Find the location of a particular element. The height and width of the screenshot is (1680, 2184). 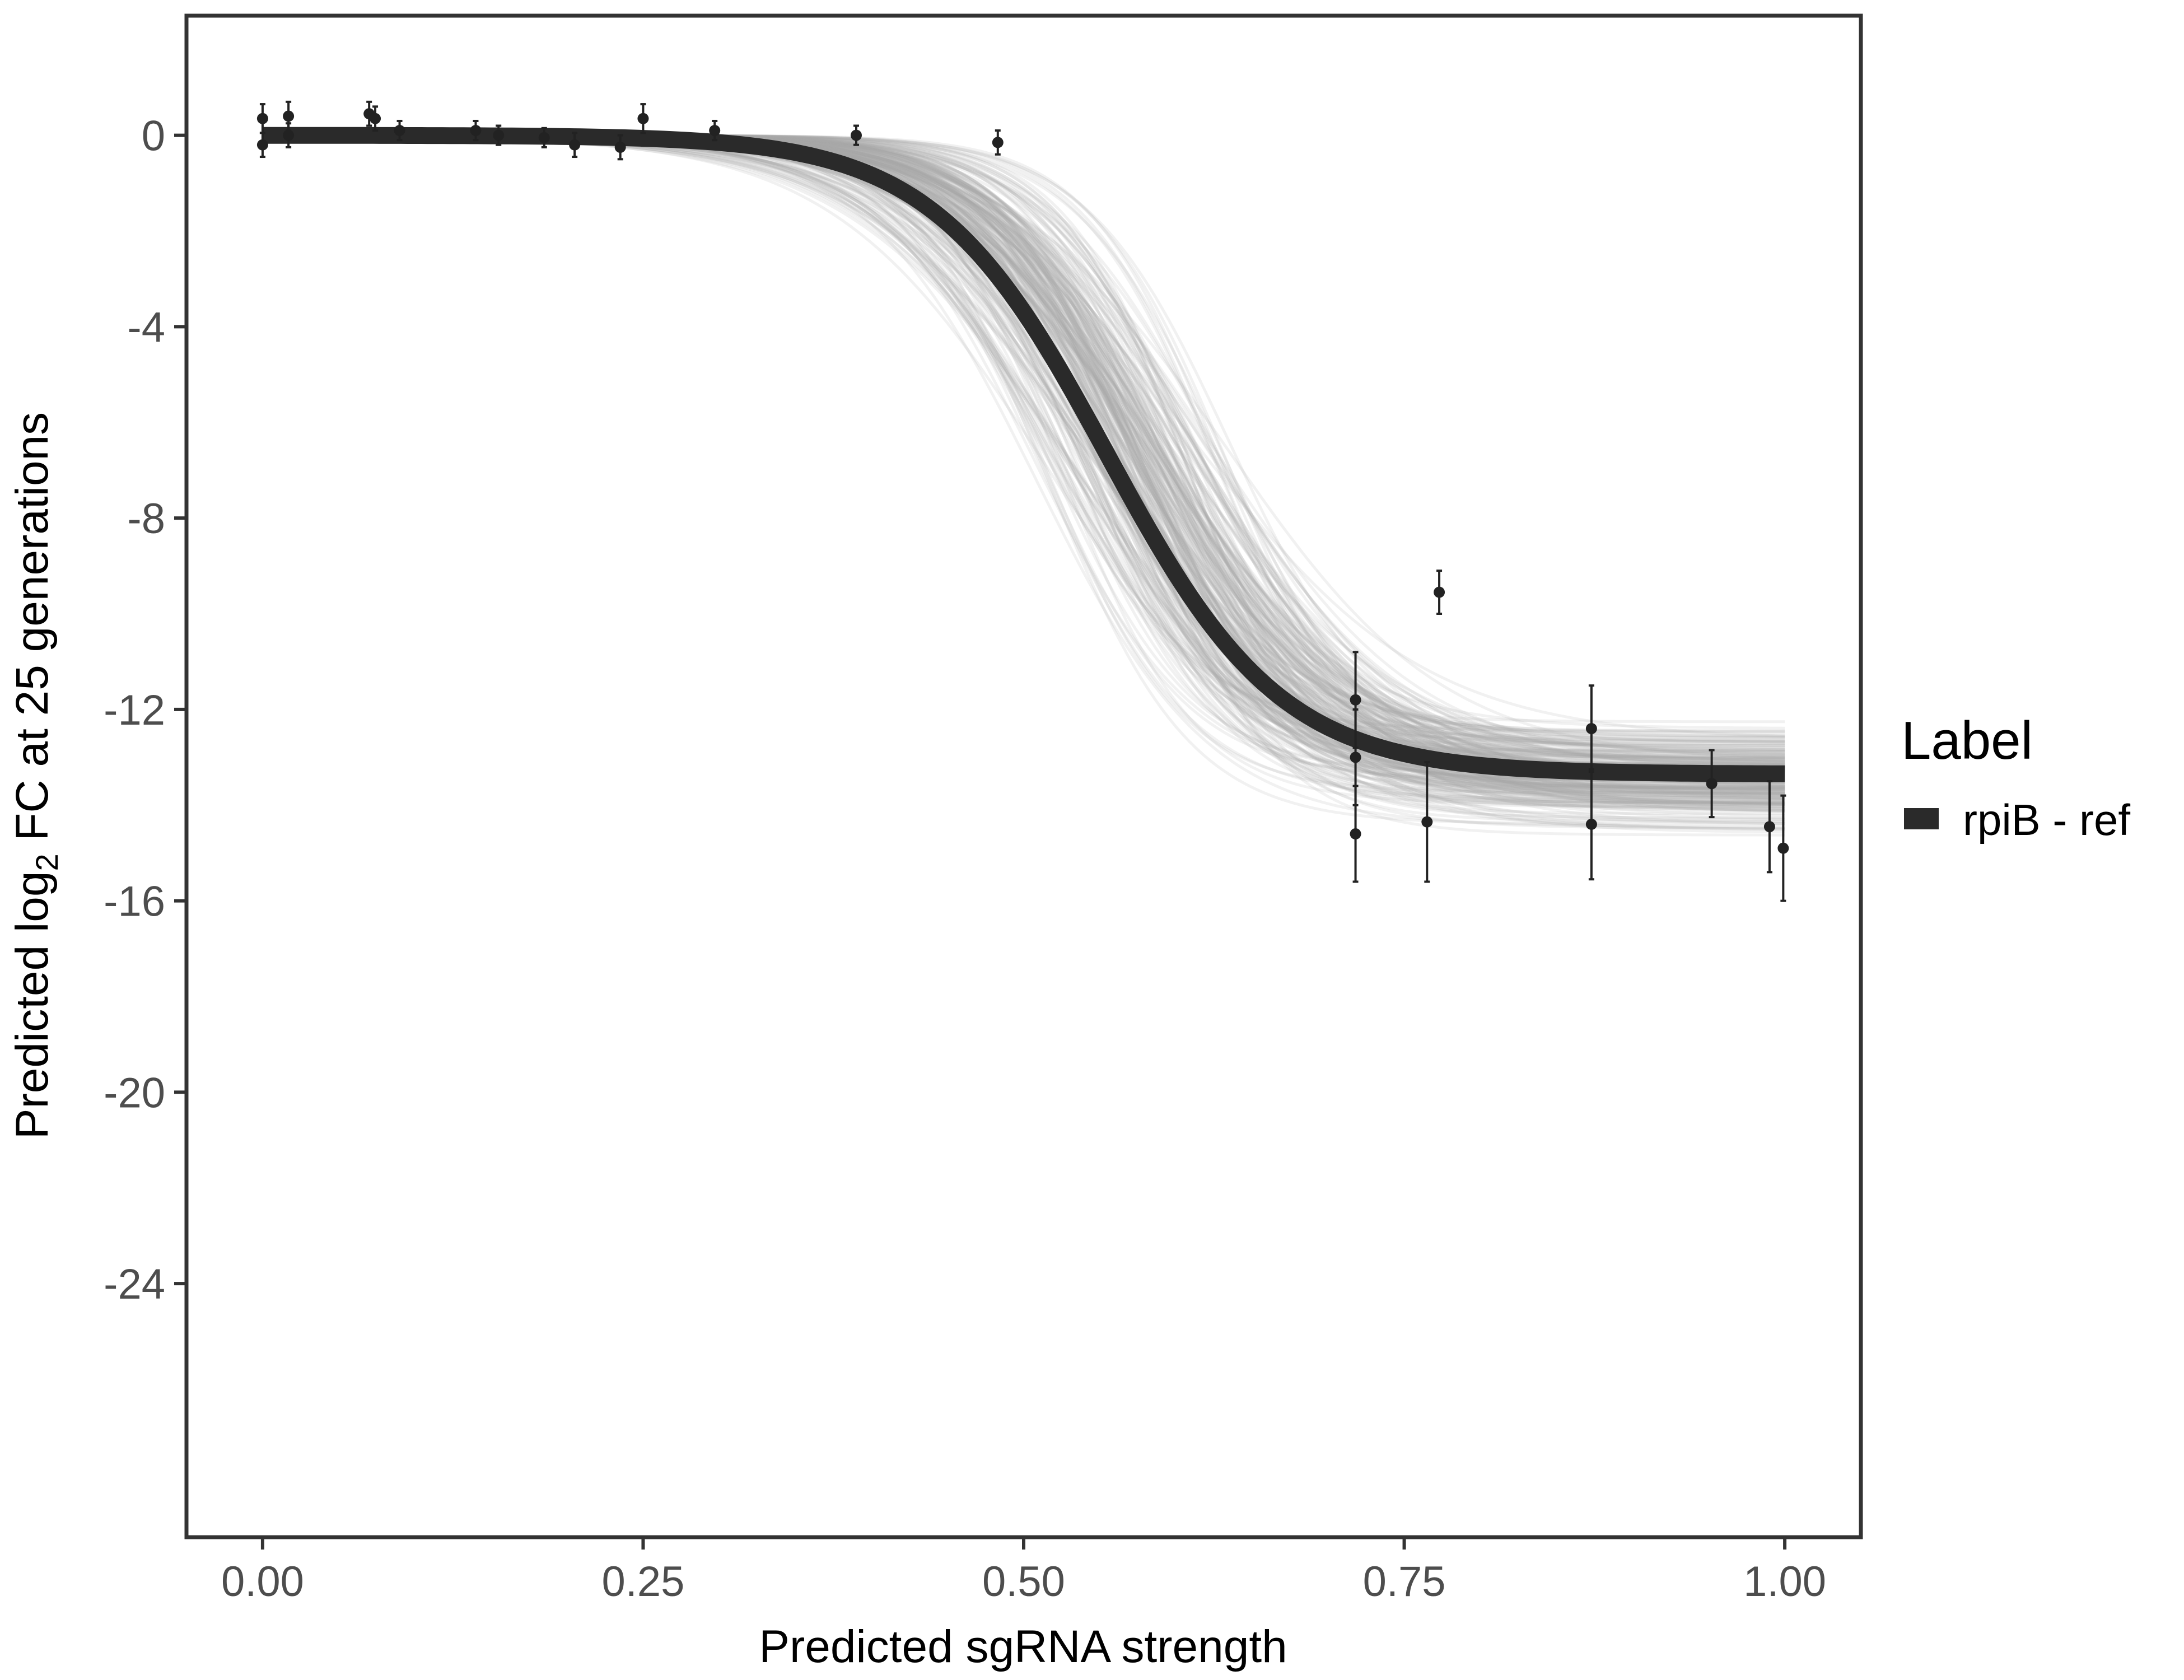

legend-label-rpib-ref: rpiB - ref is located at coordinates (2047, 820).